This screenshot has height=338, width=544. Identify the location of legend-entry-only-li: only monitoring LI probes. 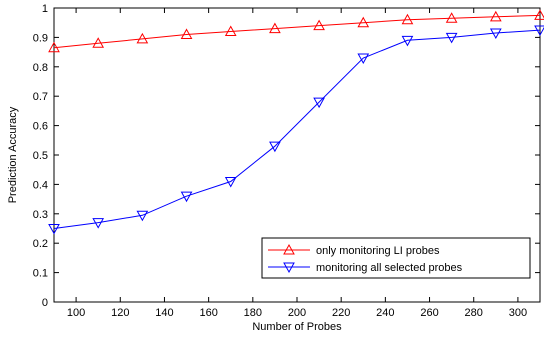
(354, 250).